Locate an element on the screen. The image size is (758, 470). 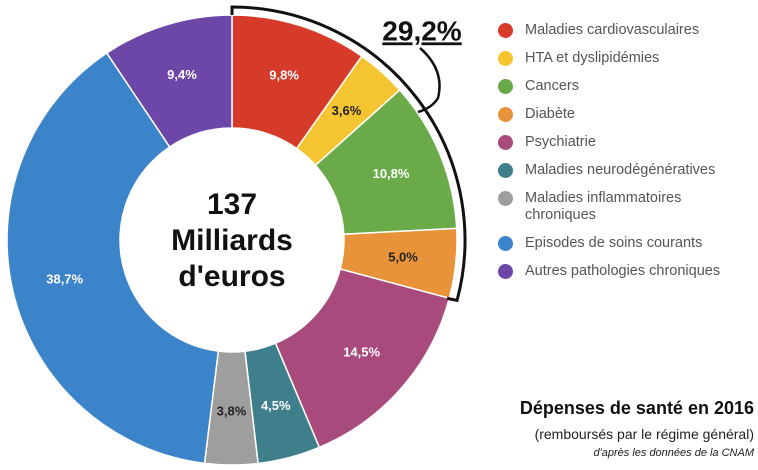
legend-label: HTA et dyslipidémies is located at coordinates (592, 58).